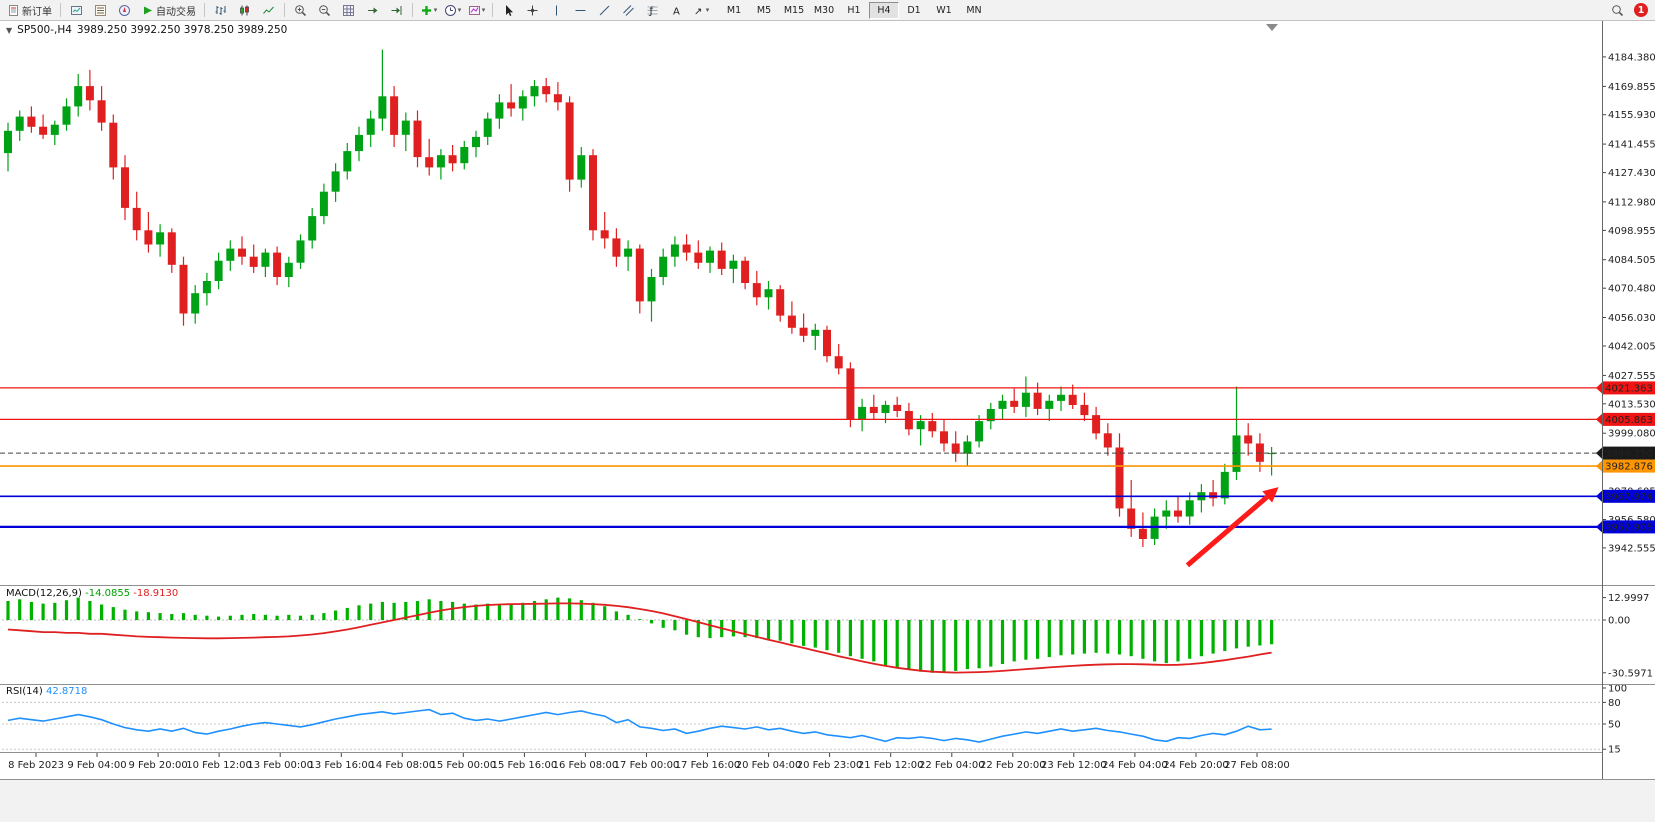 The width and height of the screenshot is (1655, 822). Describe the element at coordinates (604, 10) in the screenshot. I see `trendline-button` at that location.